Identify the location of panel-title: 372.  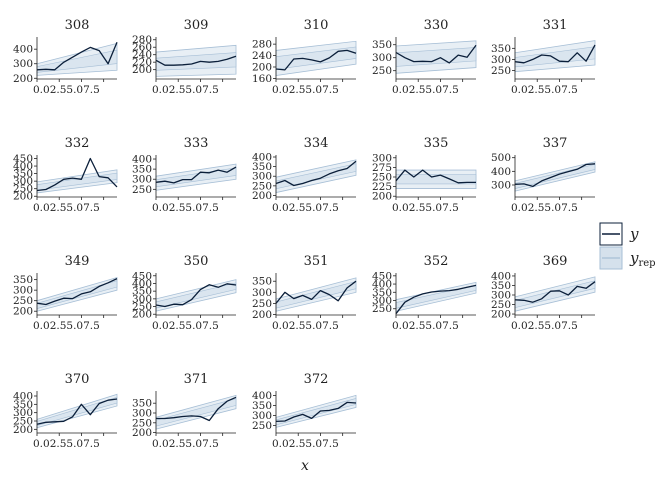
(316, 379).